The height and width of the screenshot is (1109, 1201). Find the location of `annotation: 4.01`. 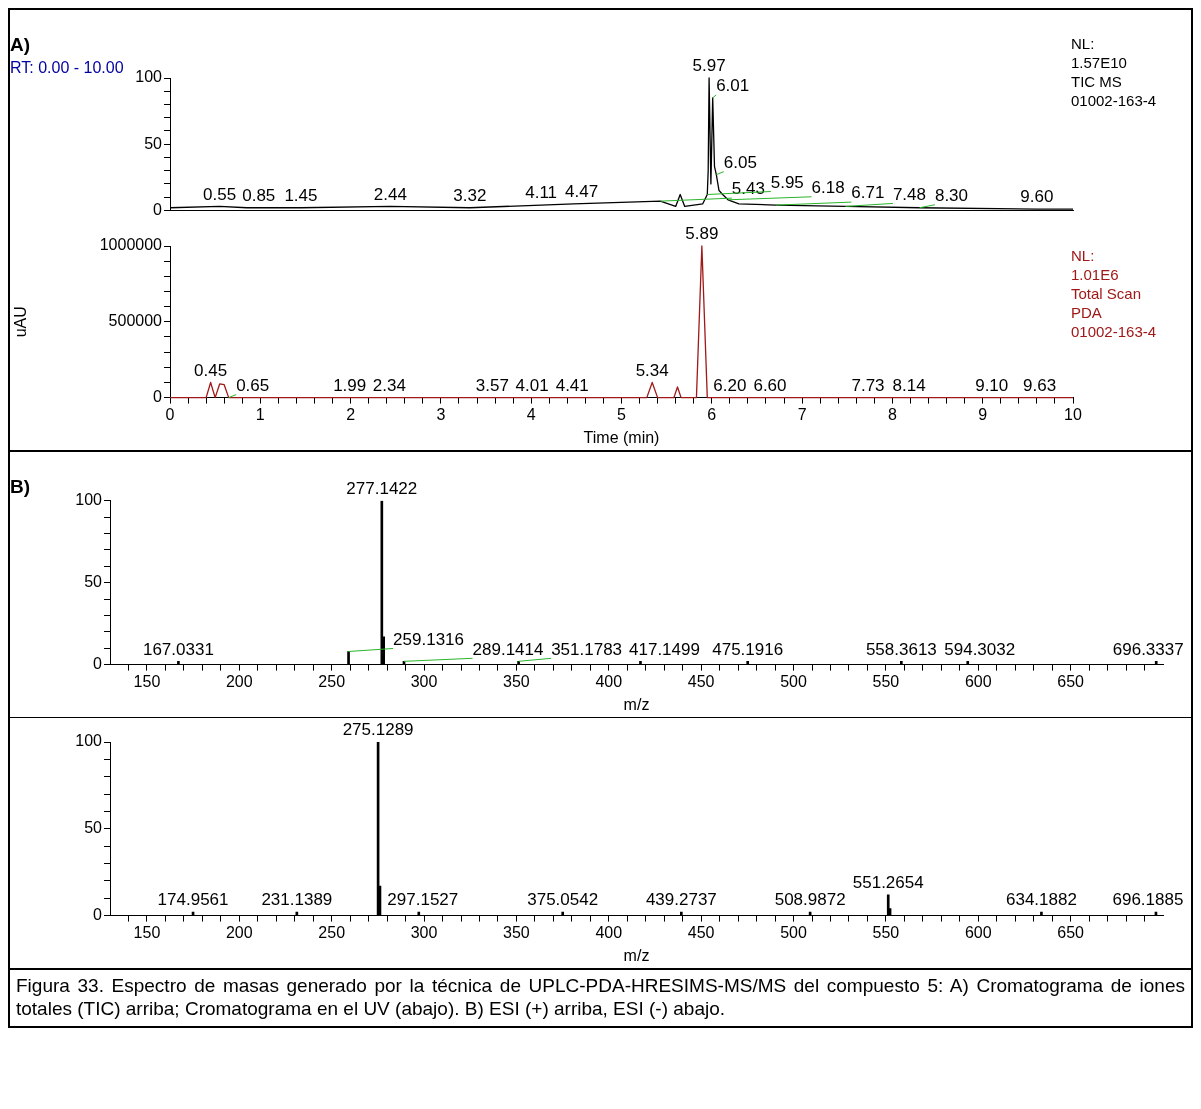

annotation: 4.01 is located at coordinates (532, 385).